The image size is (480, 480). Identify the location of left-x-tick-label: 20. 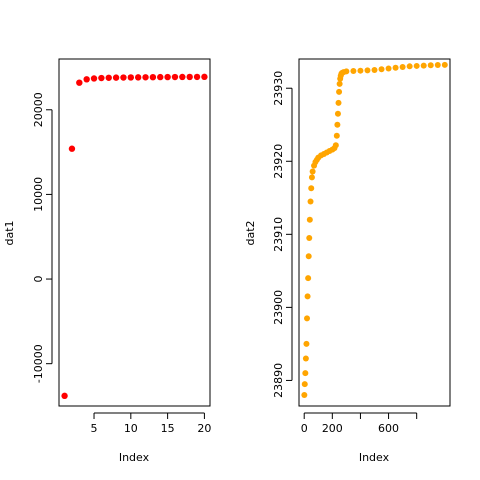
(204, 428).